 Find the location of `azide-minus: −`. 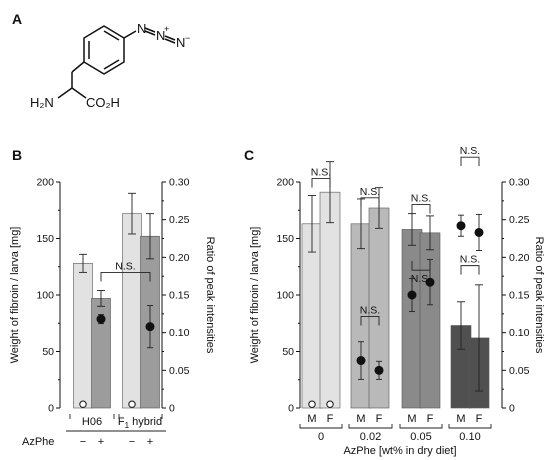

azide-minus: − is located at coordinates (187, 38).